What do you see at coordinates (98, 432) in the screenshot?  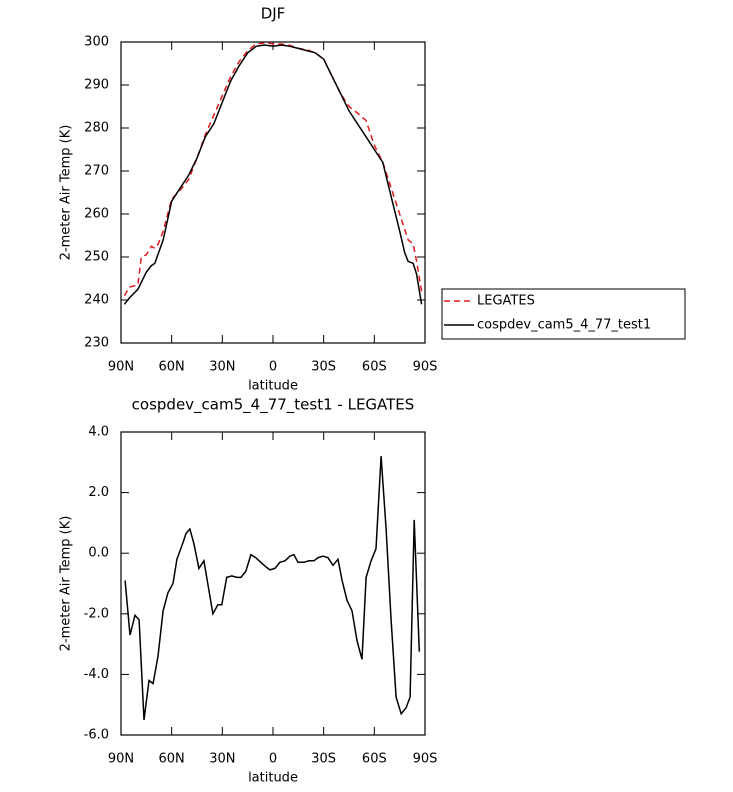 I see `y-tick-label: 4.0` at bounding box center [98, 432].